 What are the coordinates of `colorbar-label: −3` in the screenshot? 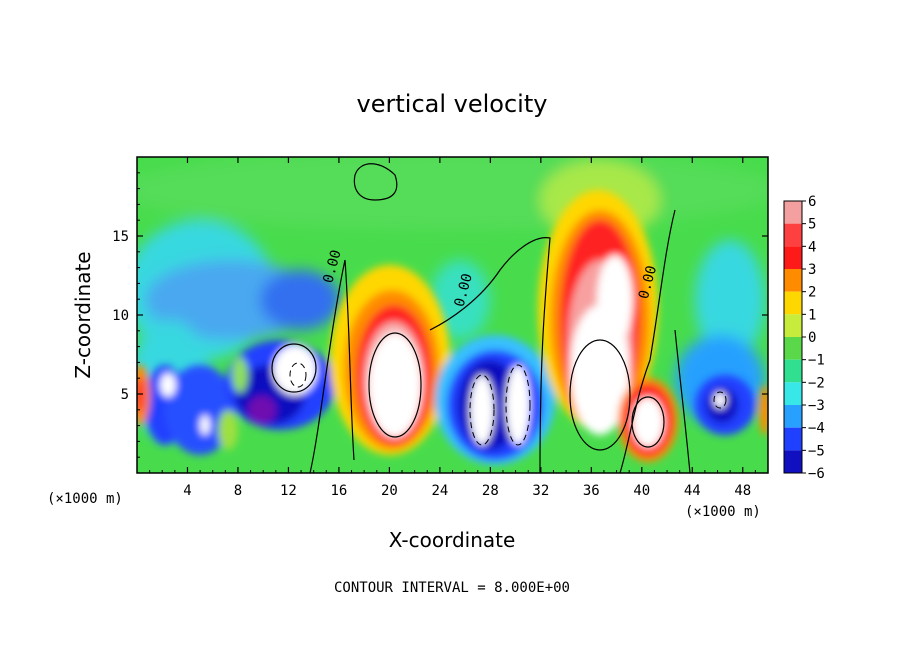 It's located at (816, 406).